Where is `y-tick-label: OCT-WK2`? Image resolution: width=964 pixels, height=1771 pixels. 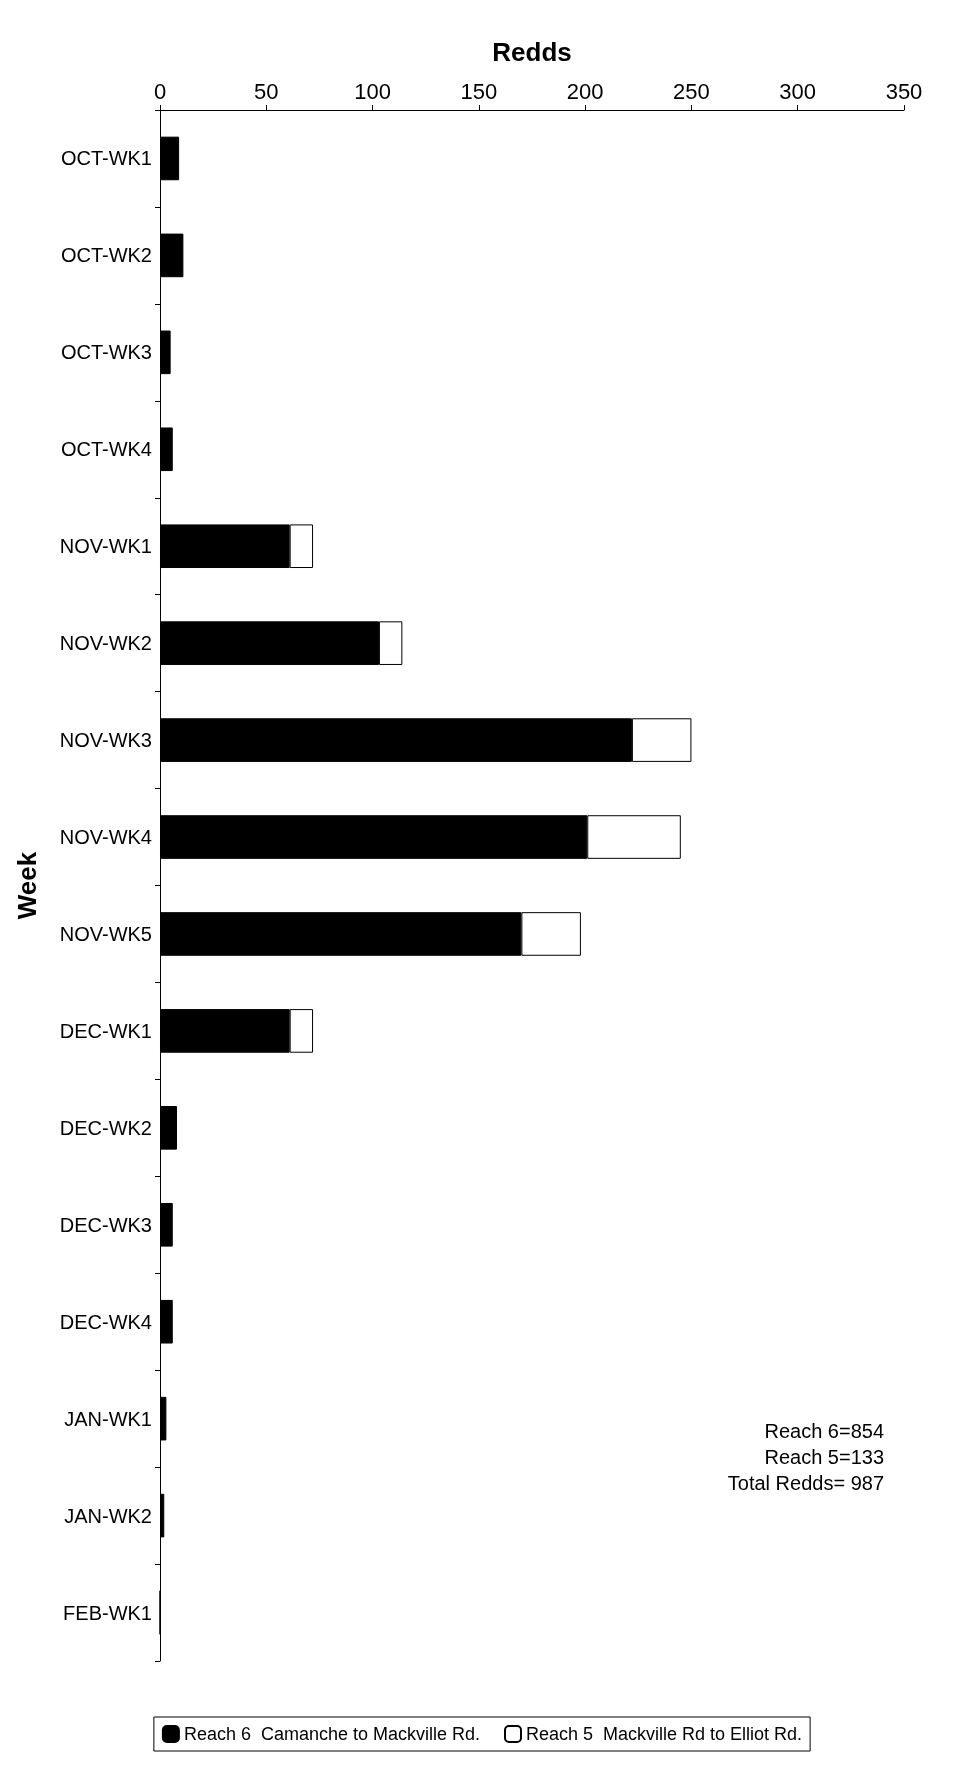 y-tick-label: OCT-WK2 is located at coordinates (106, 255).